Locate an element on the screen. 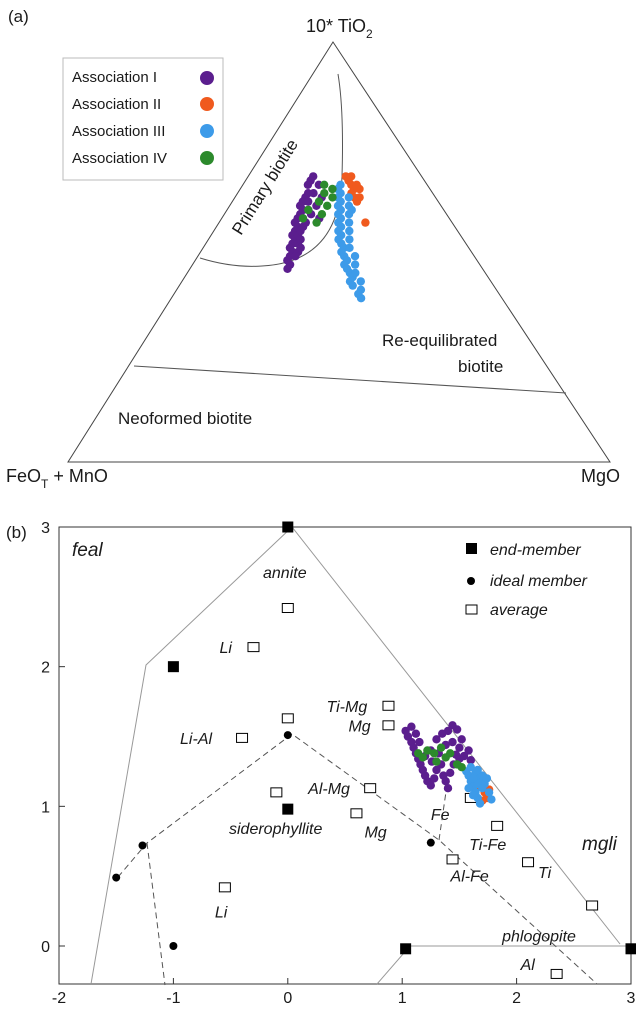 The height and width of the screenshot is (1010, 636). x-tick-label-4: 1 is located at coordinates (402, 998).